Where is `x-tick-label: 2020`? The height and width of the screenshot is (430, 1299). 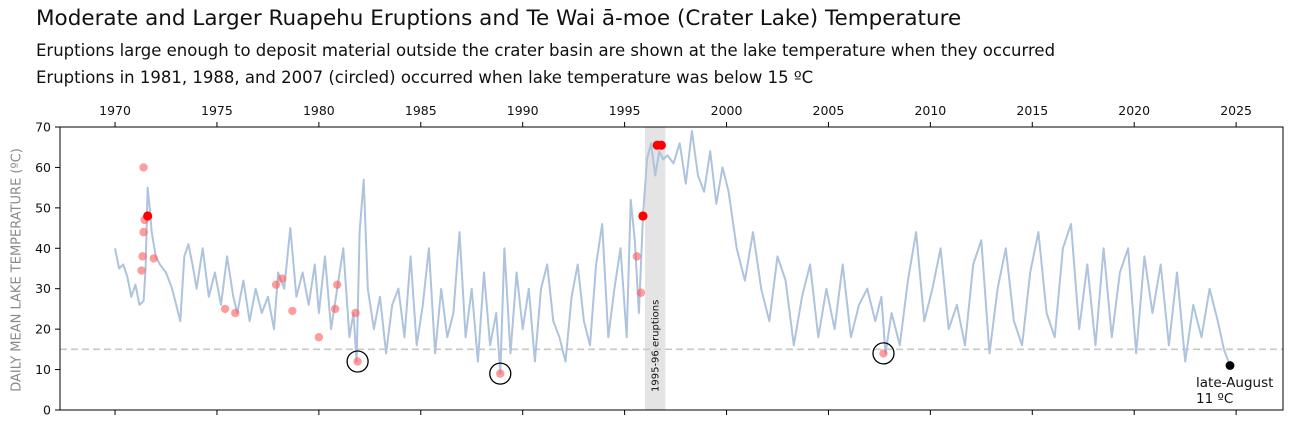
x-tick-label: 2020 is located at coordinates (1134, 110).